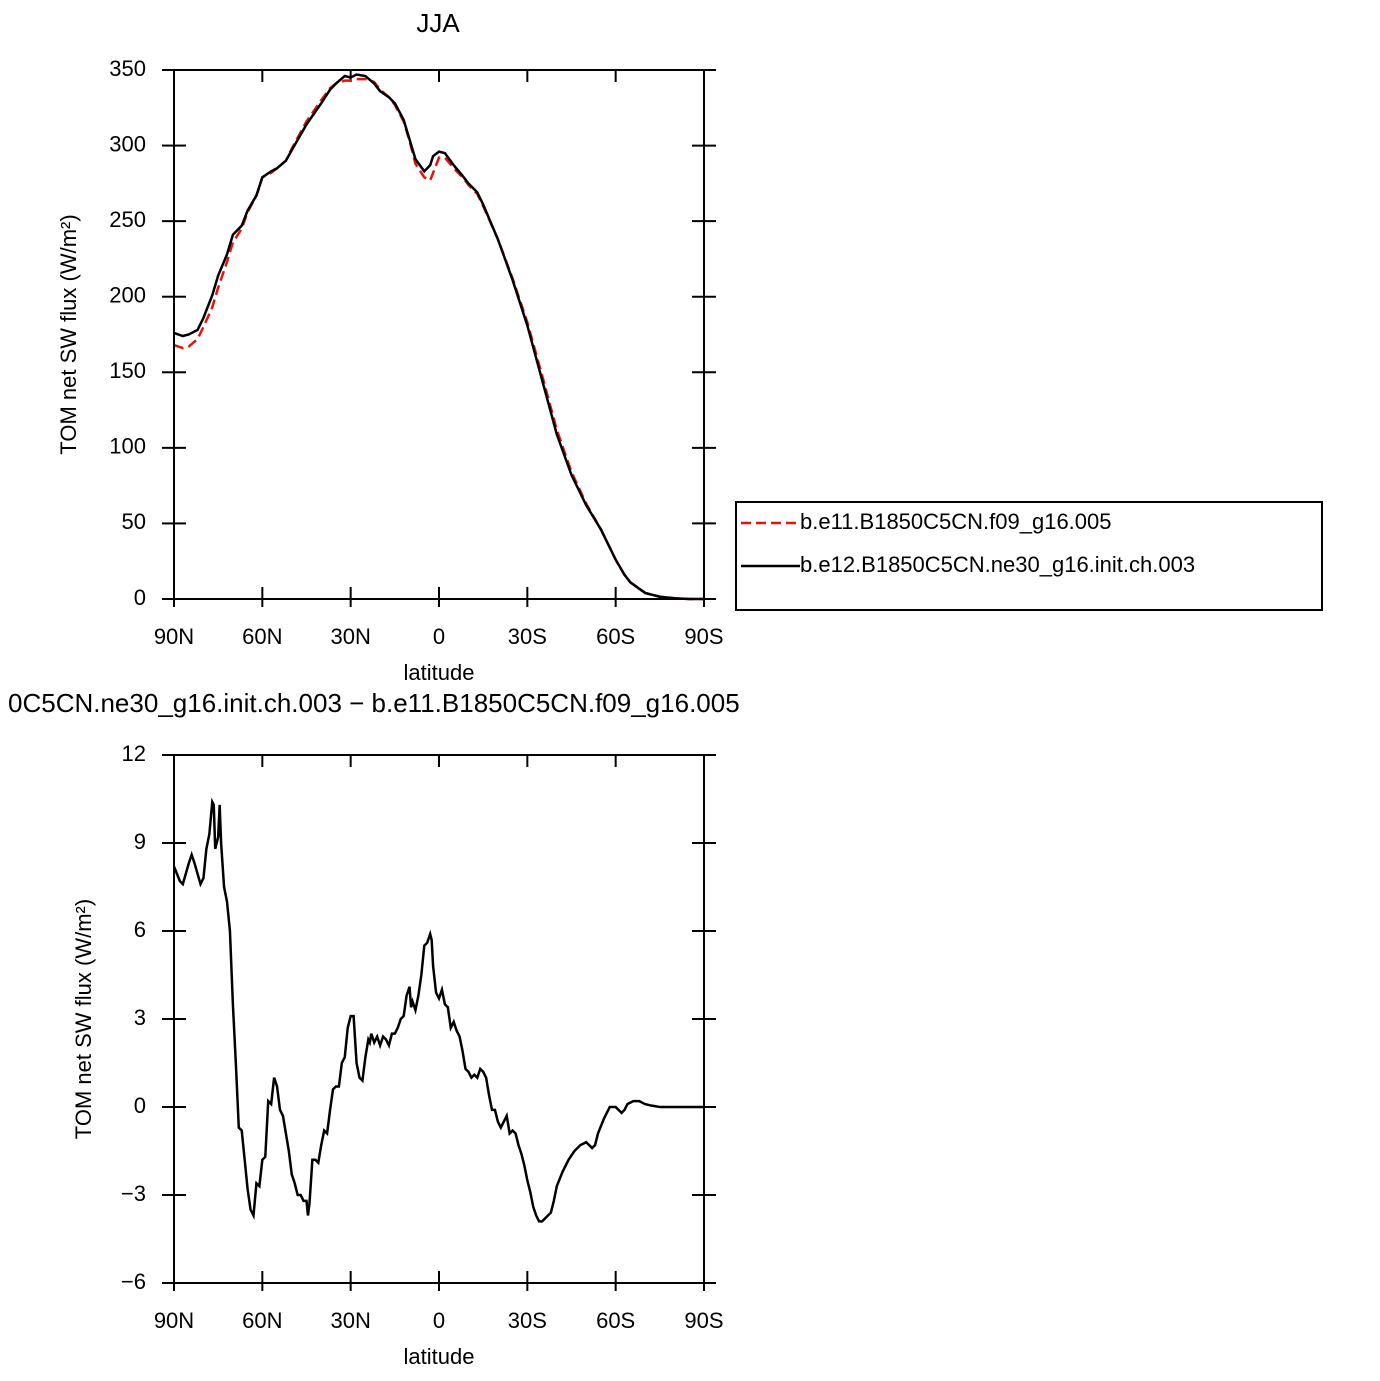  Describe the element at coordinates (127, 143) in the screenshot. I see `y-tick-label: 300` at that location.